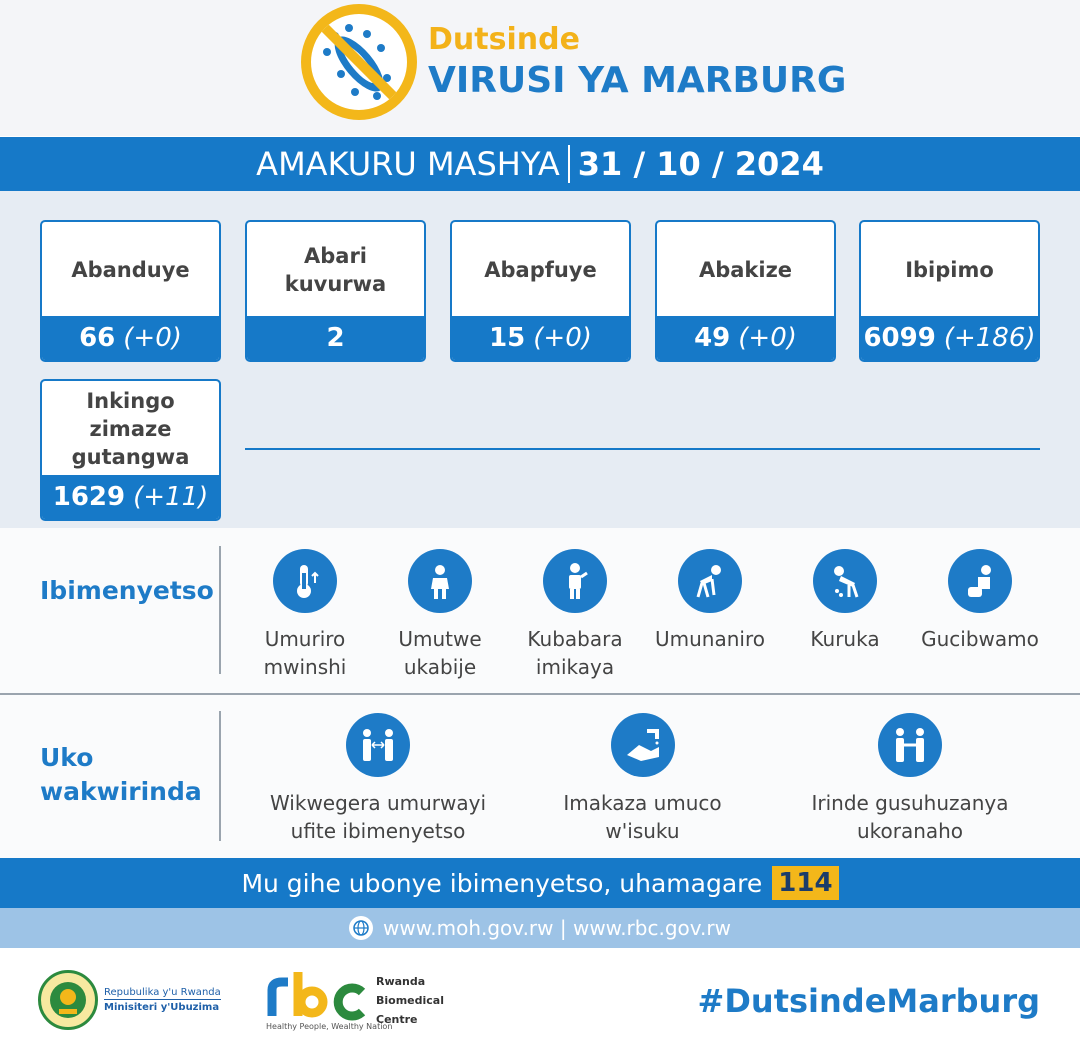  What do you see at coordinates (440, 667) in the screenshot?
I see `symptom-label-line2: ukabije` at bounding box center [440, 667].